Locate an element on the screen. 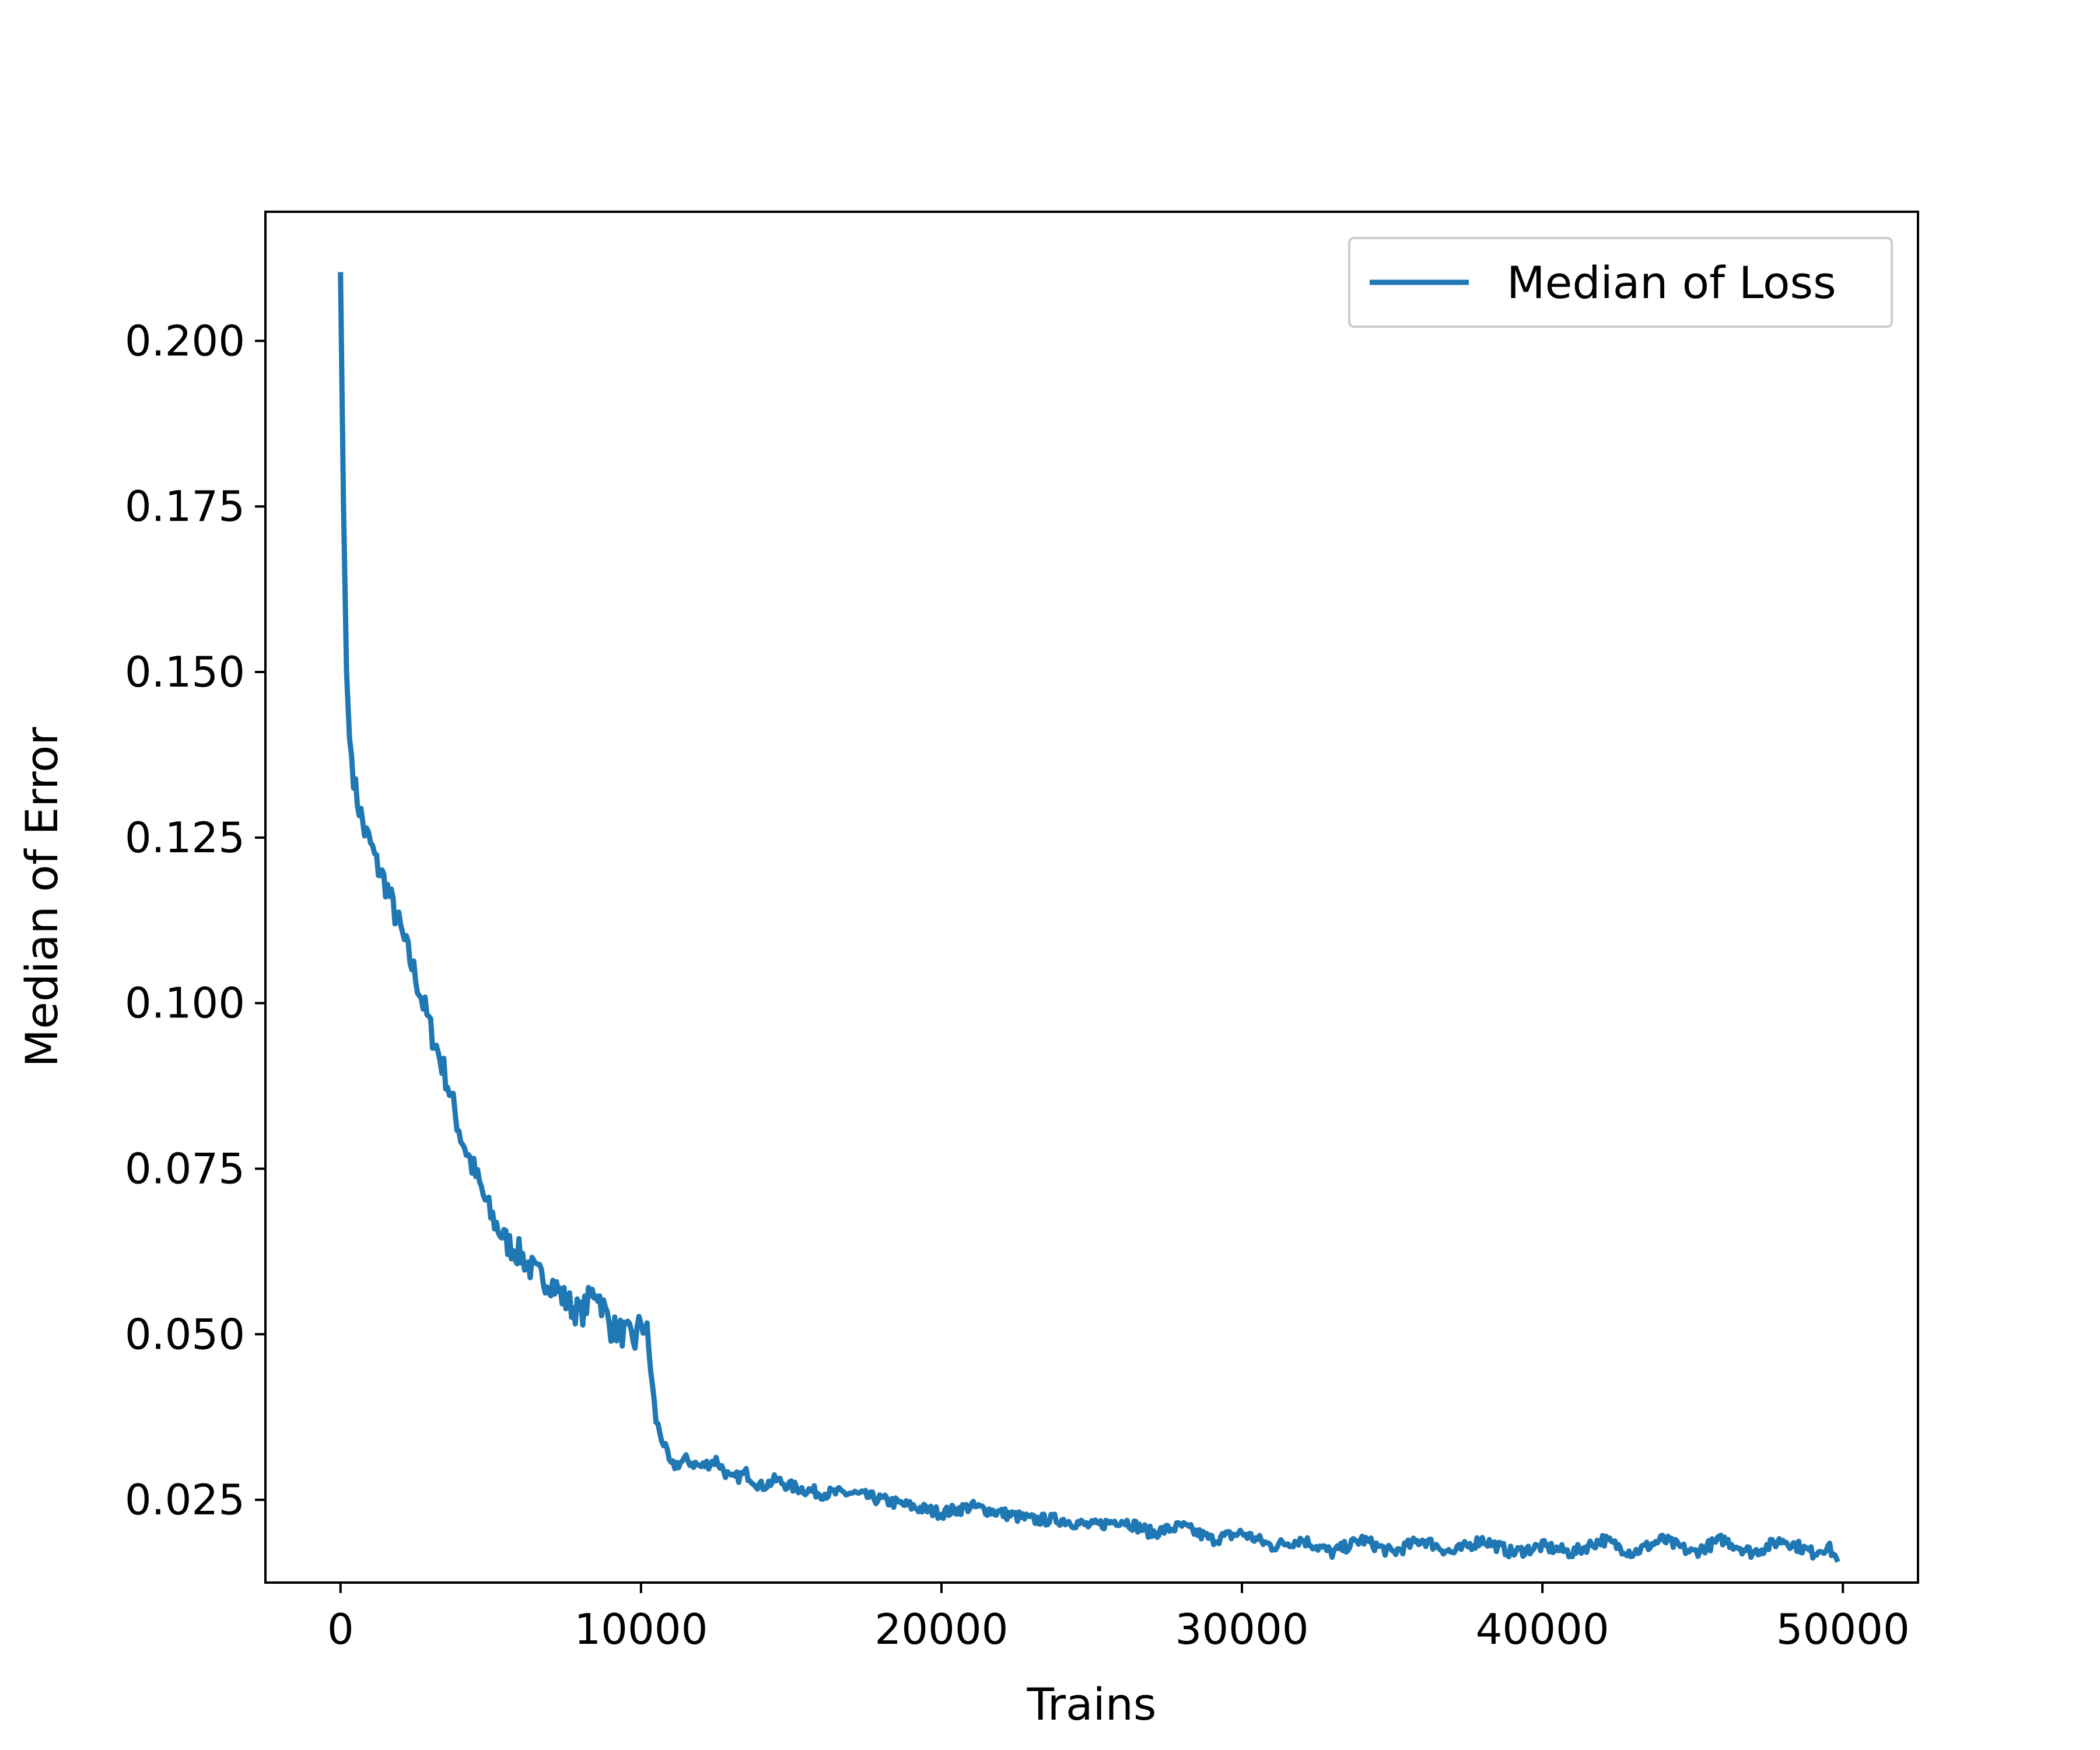 This screenshot has width=2100, height=1750. x-tick-label: 30000 is located at coordinates (1242, 1629).